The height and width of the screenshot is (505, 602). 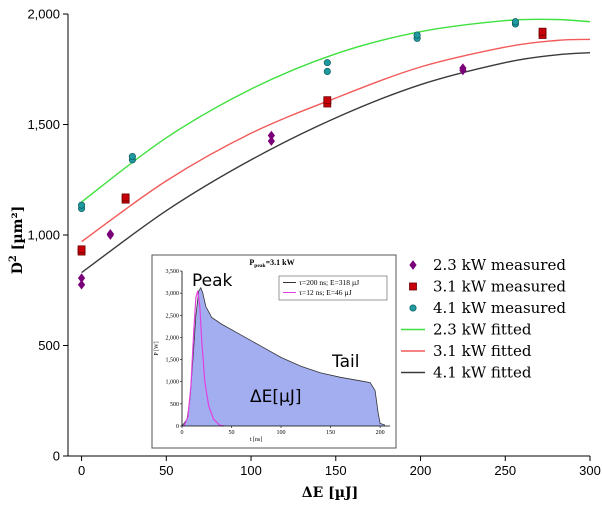 What do you see at coordinates (13, 258) in the screenshot?
I see `y-axis-title-sup: 2` at bounding box center [13, 258].